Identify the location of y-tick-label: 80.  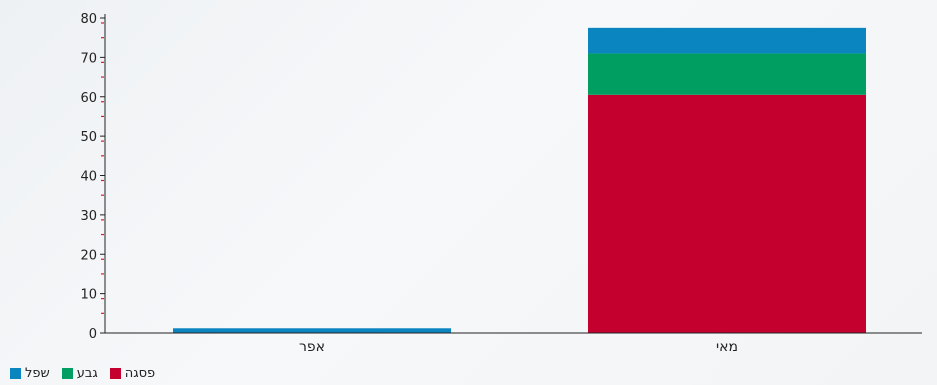
(88, 19).